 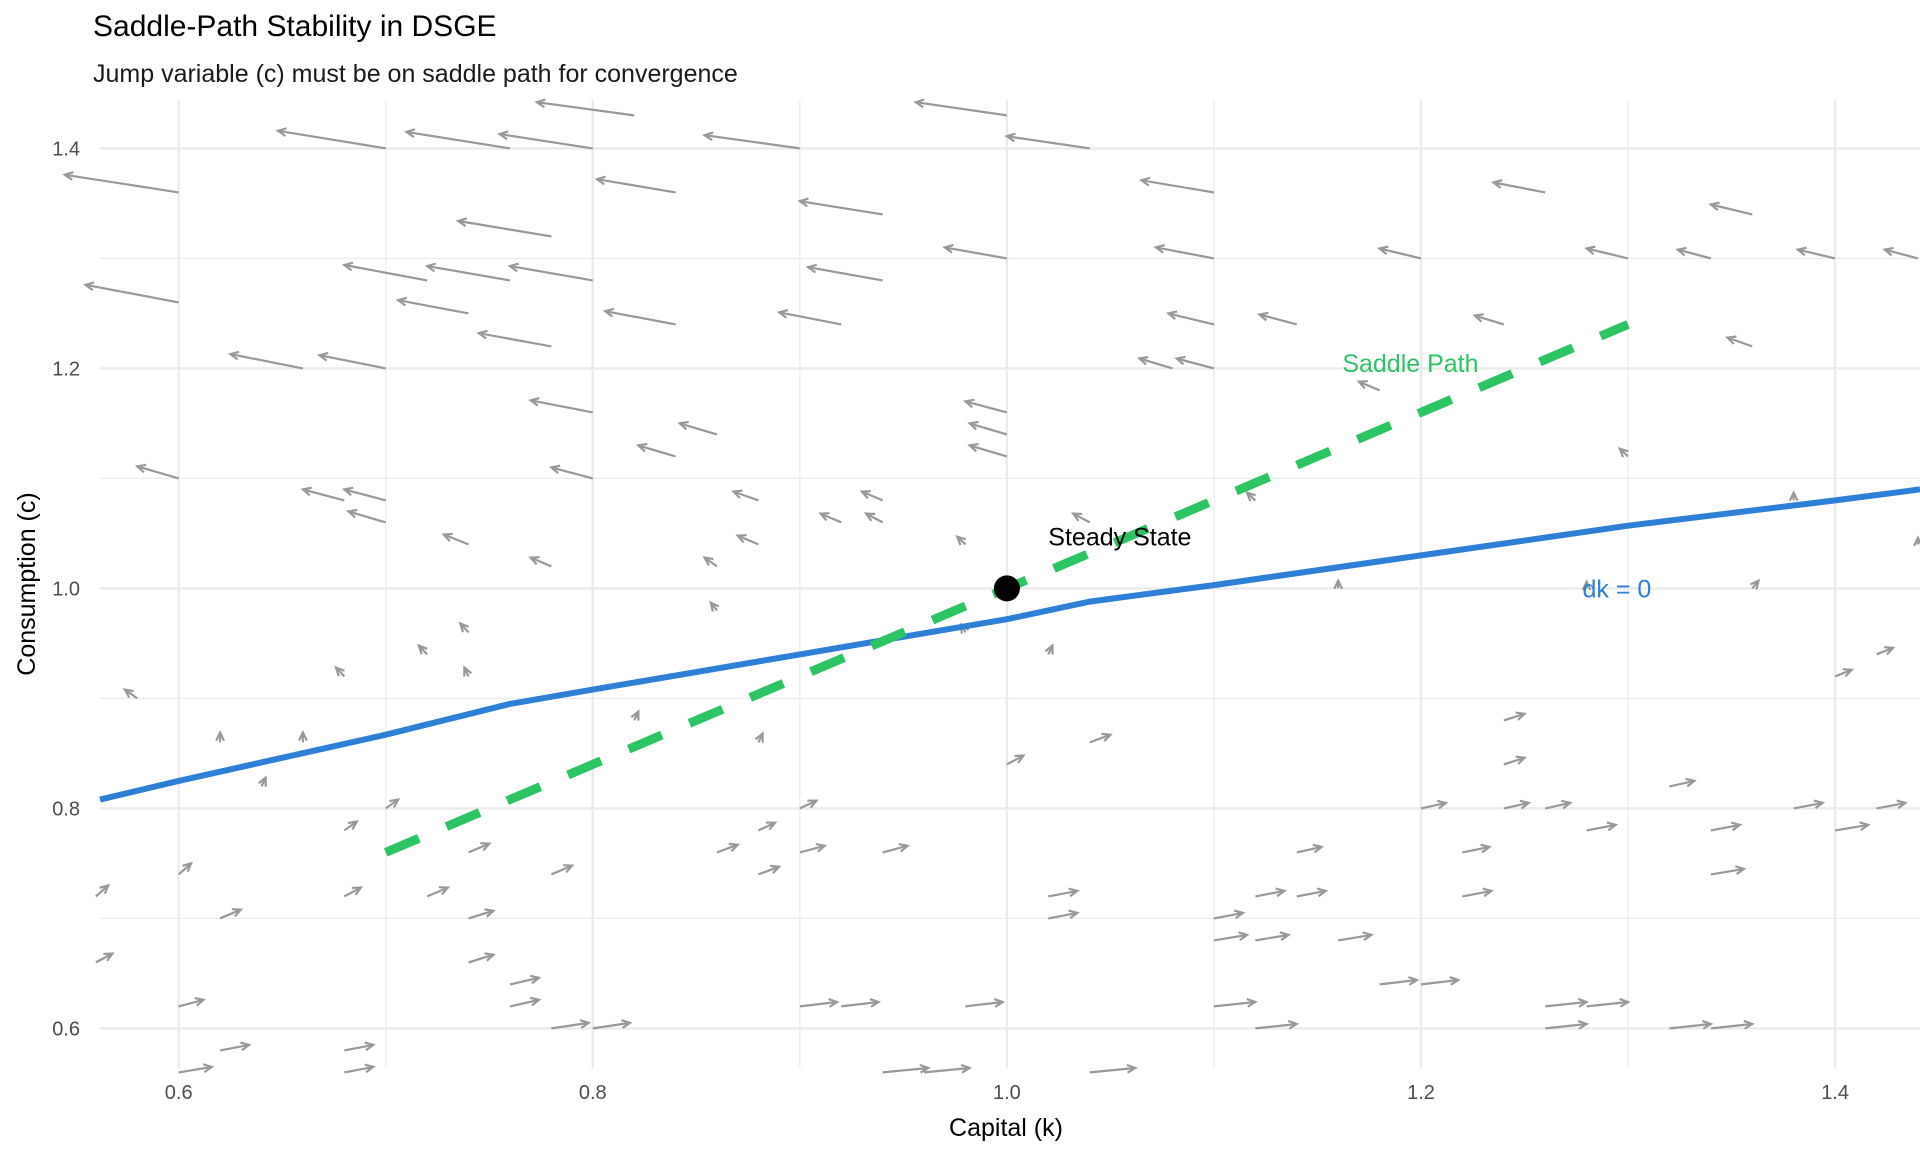 I want to click on y-tick-label: 0.8, so click(x=66, y=809).